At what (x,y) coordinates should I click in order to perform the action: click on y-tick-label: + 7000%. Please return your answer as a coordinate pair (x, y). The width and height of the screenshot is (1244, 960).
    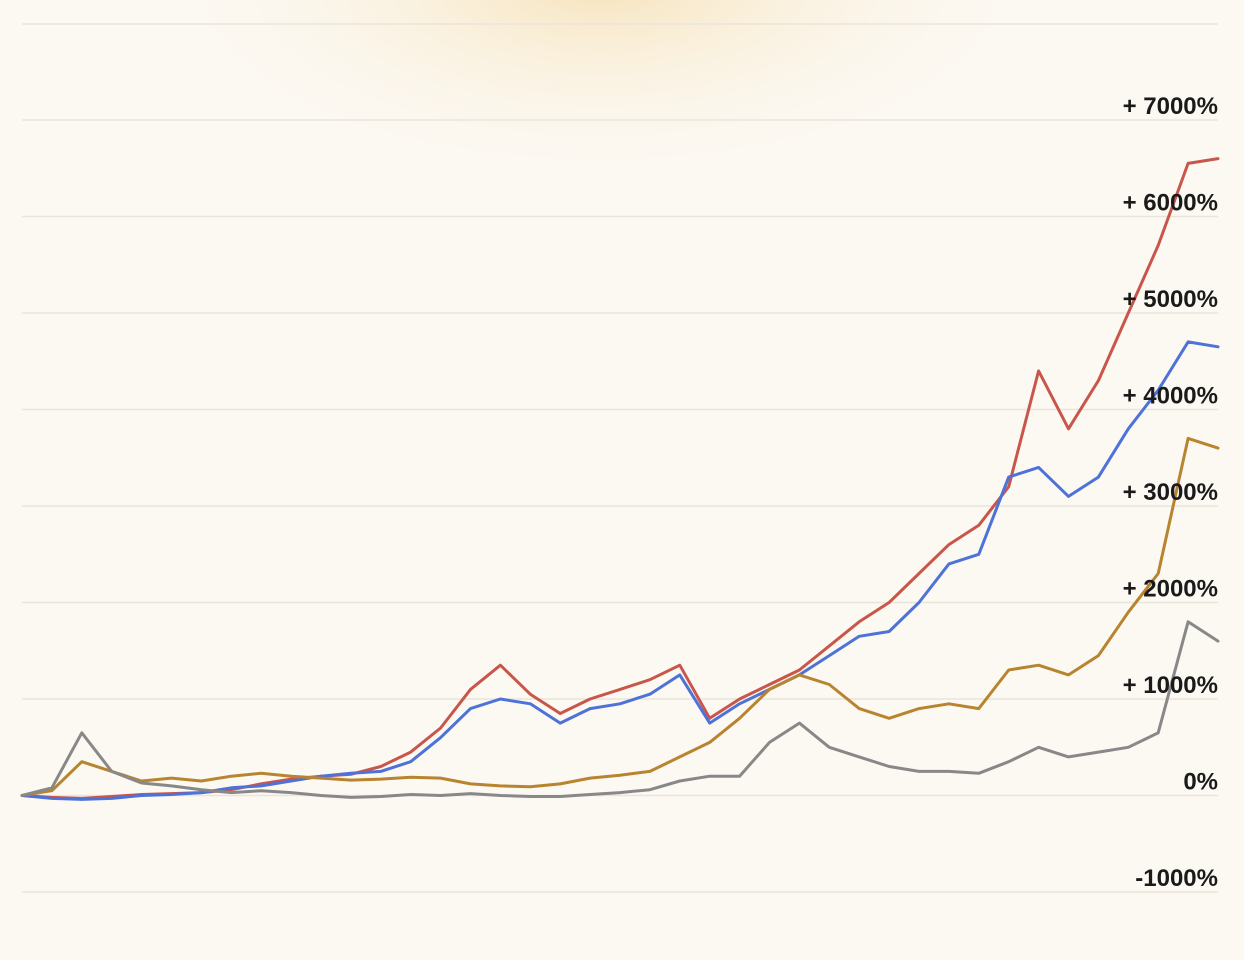
    Looking at the image, I should click on (1170, 106).